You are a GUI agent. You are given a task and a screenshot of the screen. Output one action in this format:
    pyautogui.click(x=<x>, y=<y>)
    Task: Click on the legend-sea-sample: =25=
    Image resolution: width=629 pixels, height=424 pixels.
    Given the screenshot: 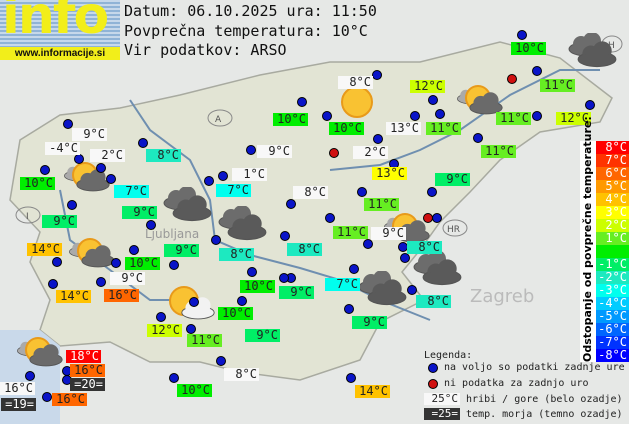 What is the action you would take?
    pyautogui.click(x=442, y=414)
    